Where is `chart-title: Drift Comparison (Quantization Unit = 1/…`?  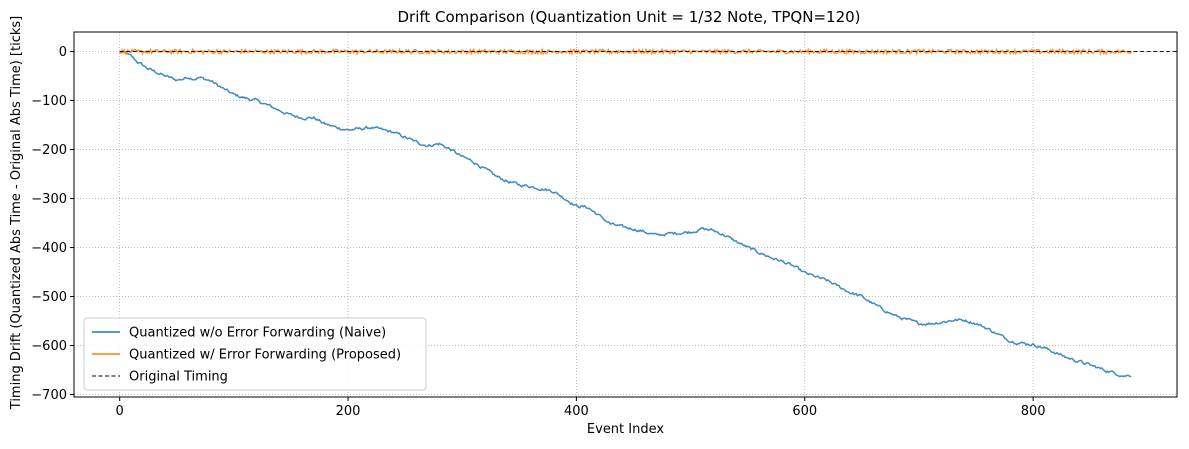
chart-title: Drift Comparison (Quantization Unit = 1/… is located at coordinates (628, 17).